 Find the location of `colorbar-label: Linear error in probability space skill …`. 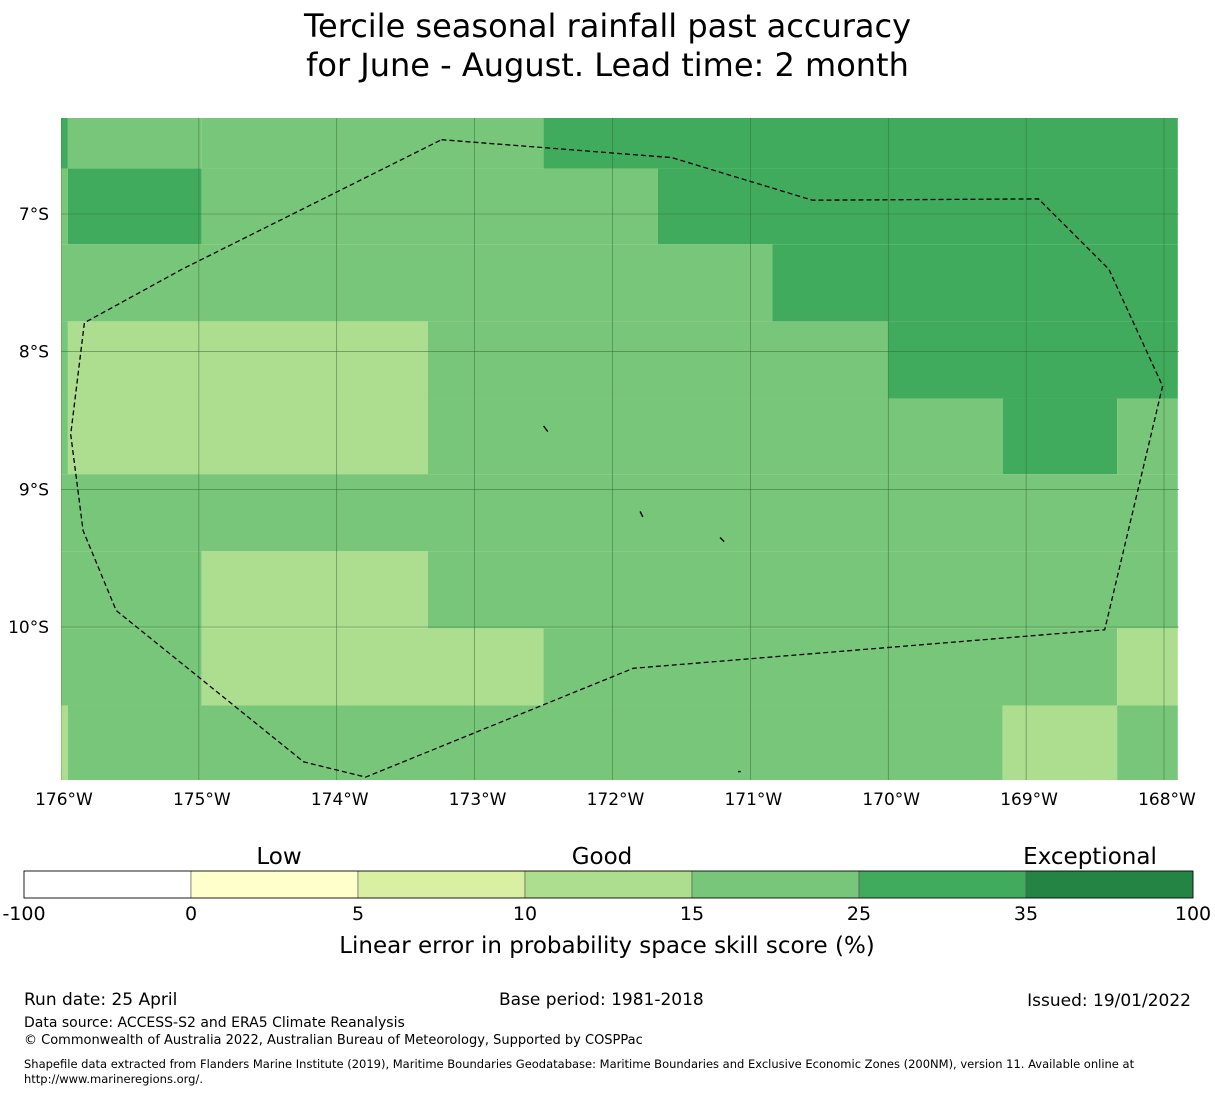

colorbar-label: Linear error in probability space skill … is located at coordinates (607, 946).